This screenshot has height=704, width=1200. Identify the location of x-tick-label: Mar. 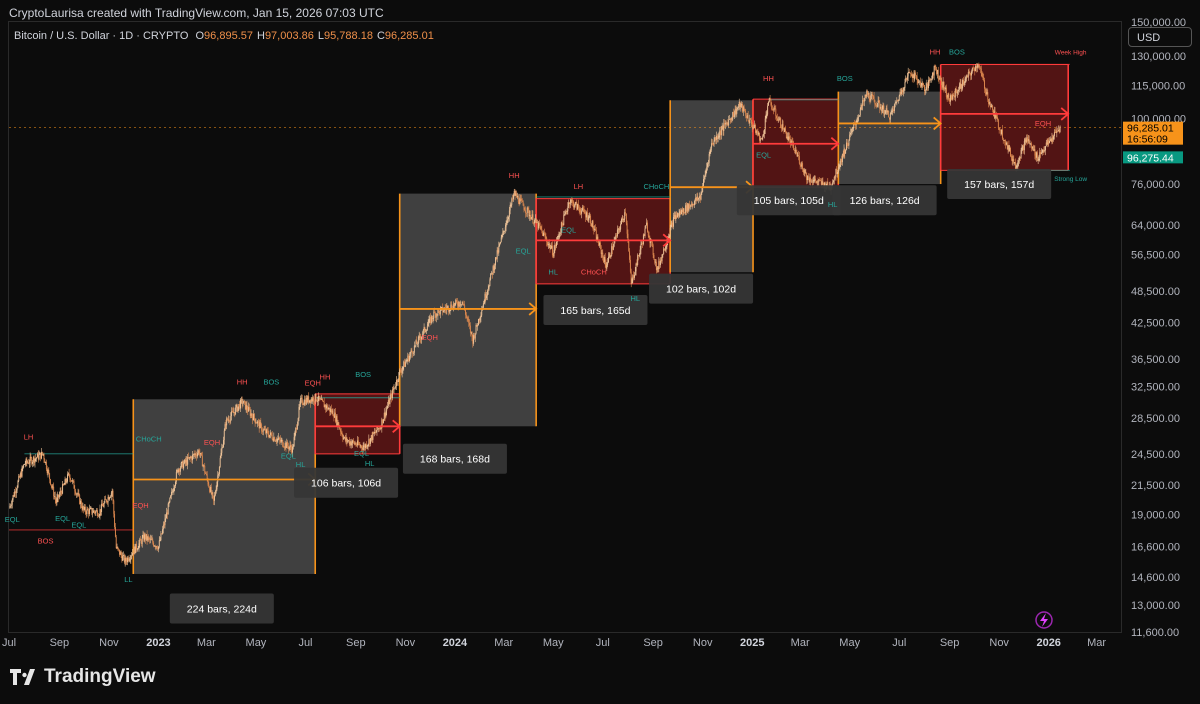
(800, 643).